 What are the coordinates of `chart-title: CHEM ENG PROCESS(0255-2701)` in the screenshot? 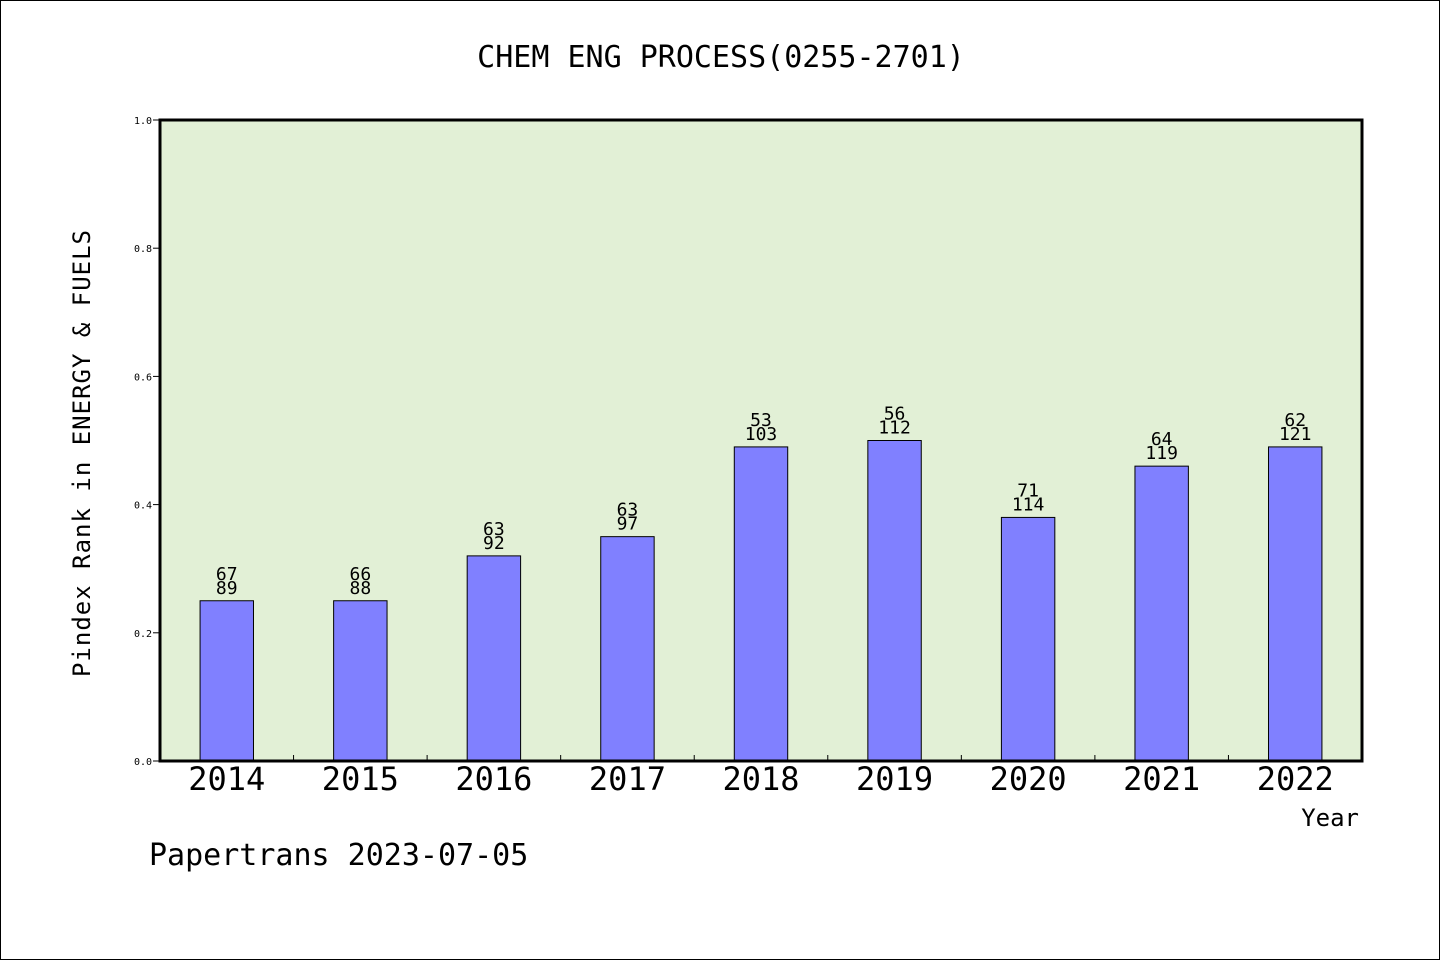 It's located at (721, 57).